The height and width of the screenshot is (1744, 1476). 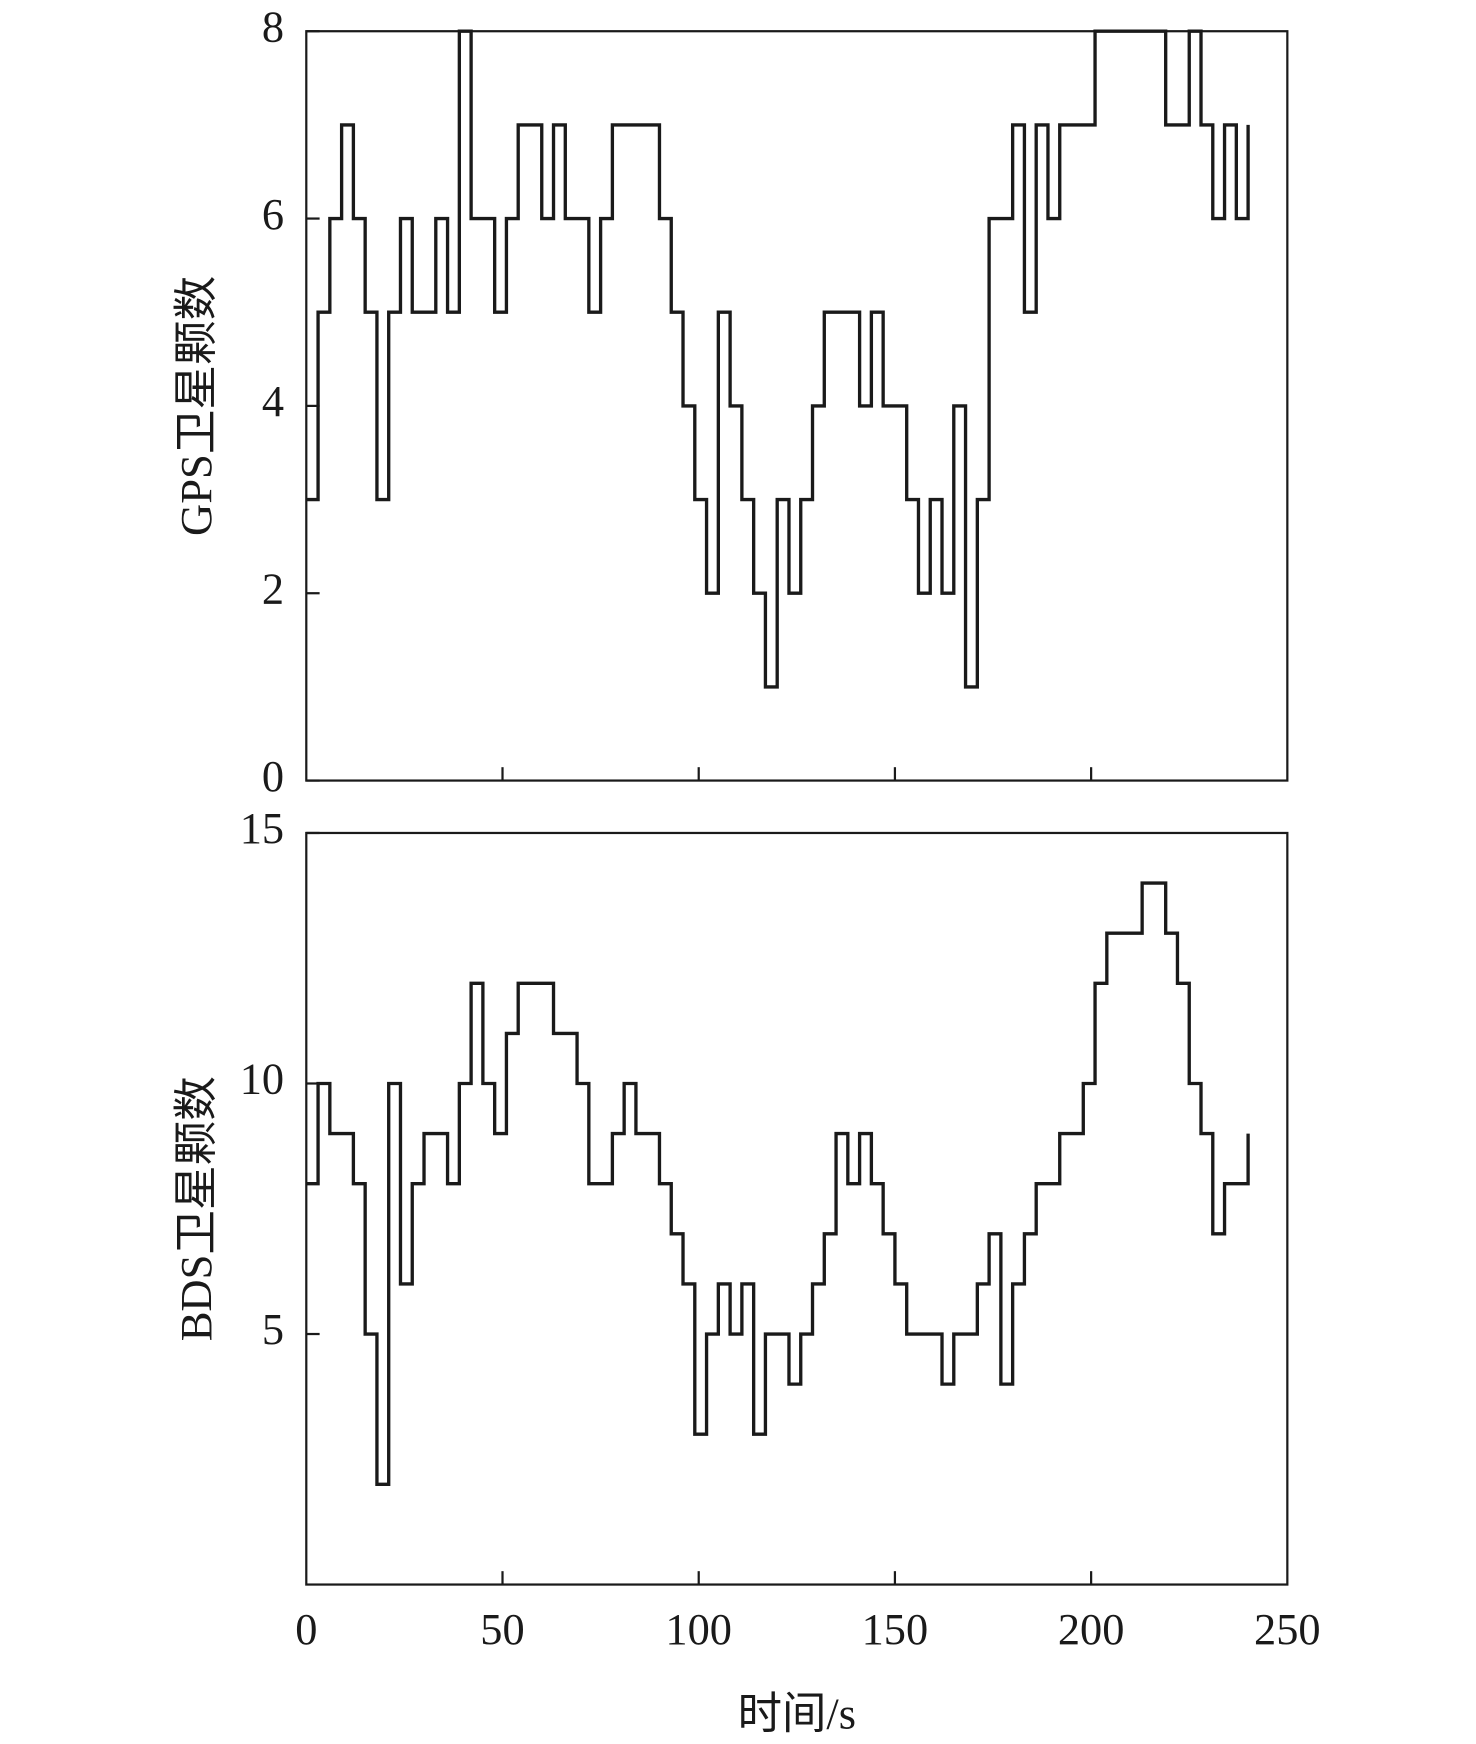 What do you see at coordinates (273, 26) in the screenshot?
I see `y-tick-label: 8` at bounding box center [273, 26].